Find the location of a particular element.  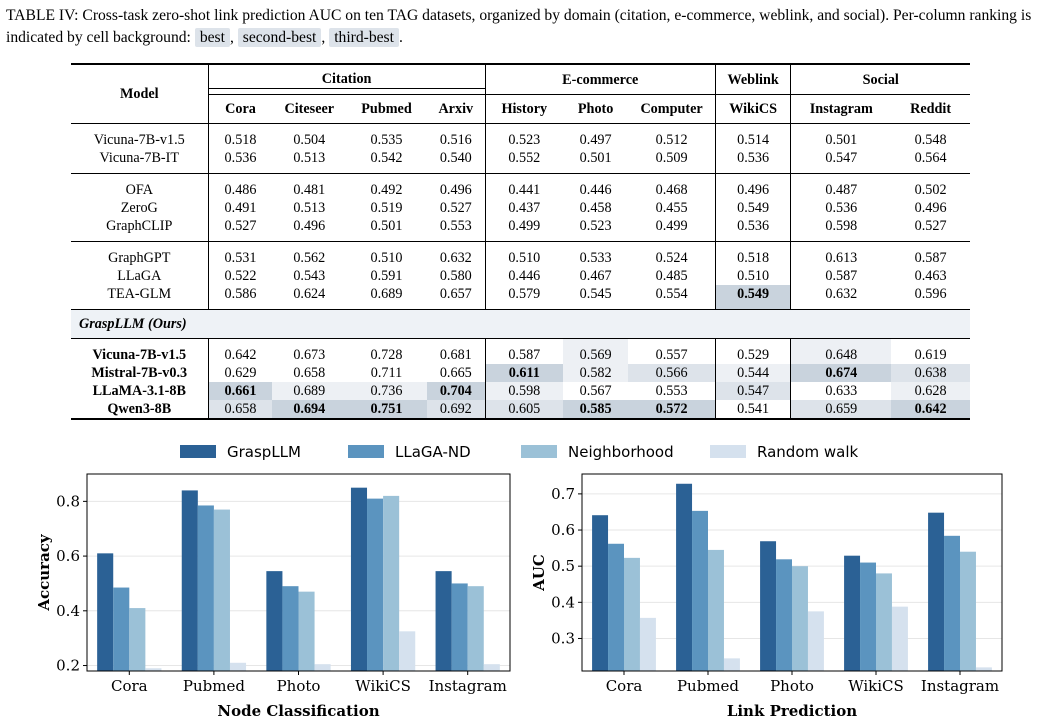

value-cell: 0.657 is located at coordinates (456, 297).